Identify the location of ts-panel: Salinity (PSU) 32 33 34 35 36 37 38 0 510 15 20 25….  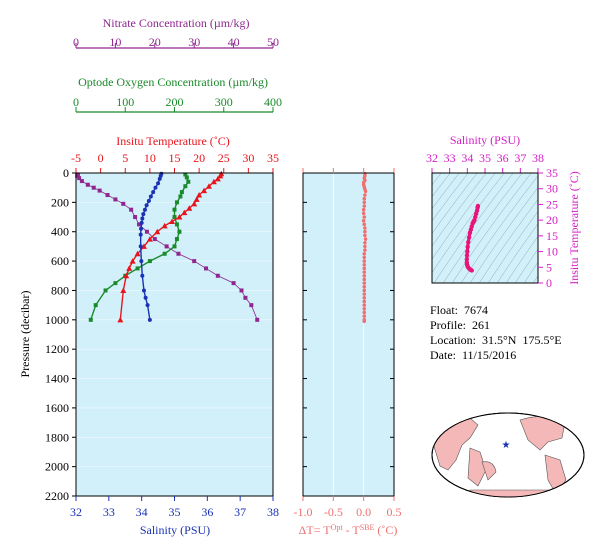
(503, 211).